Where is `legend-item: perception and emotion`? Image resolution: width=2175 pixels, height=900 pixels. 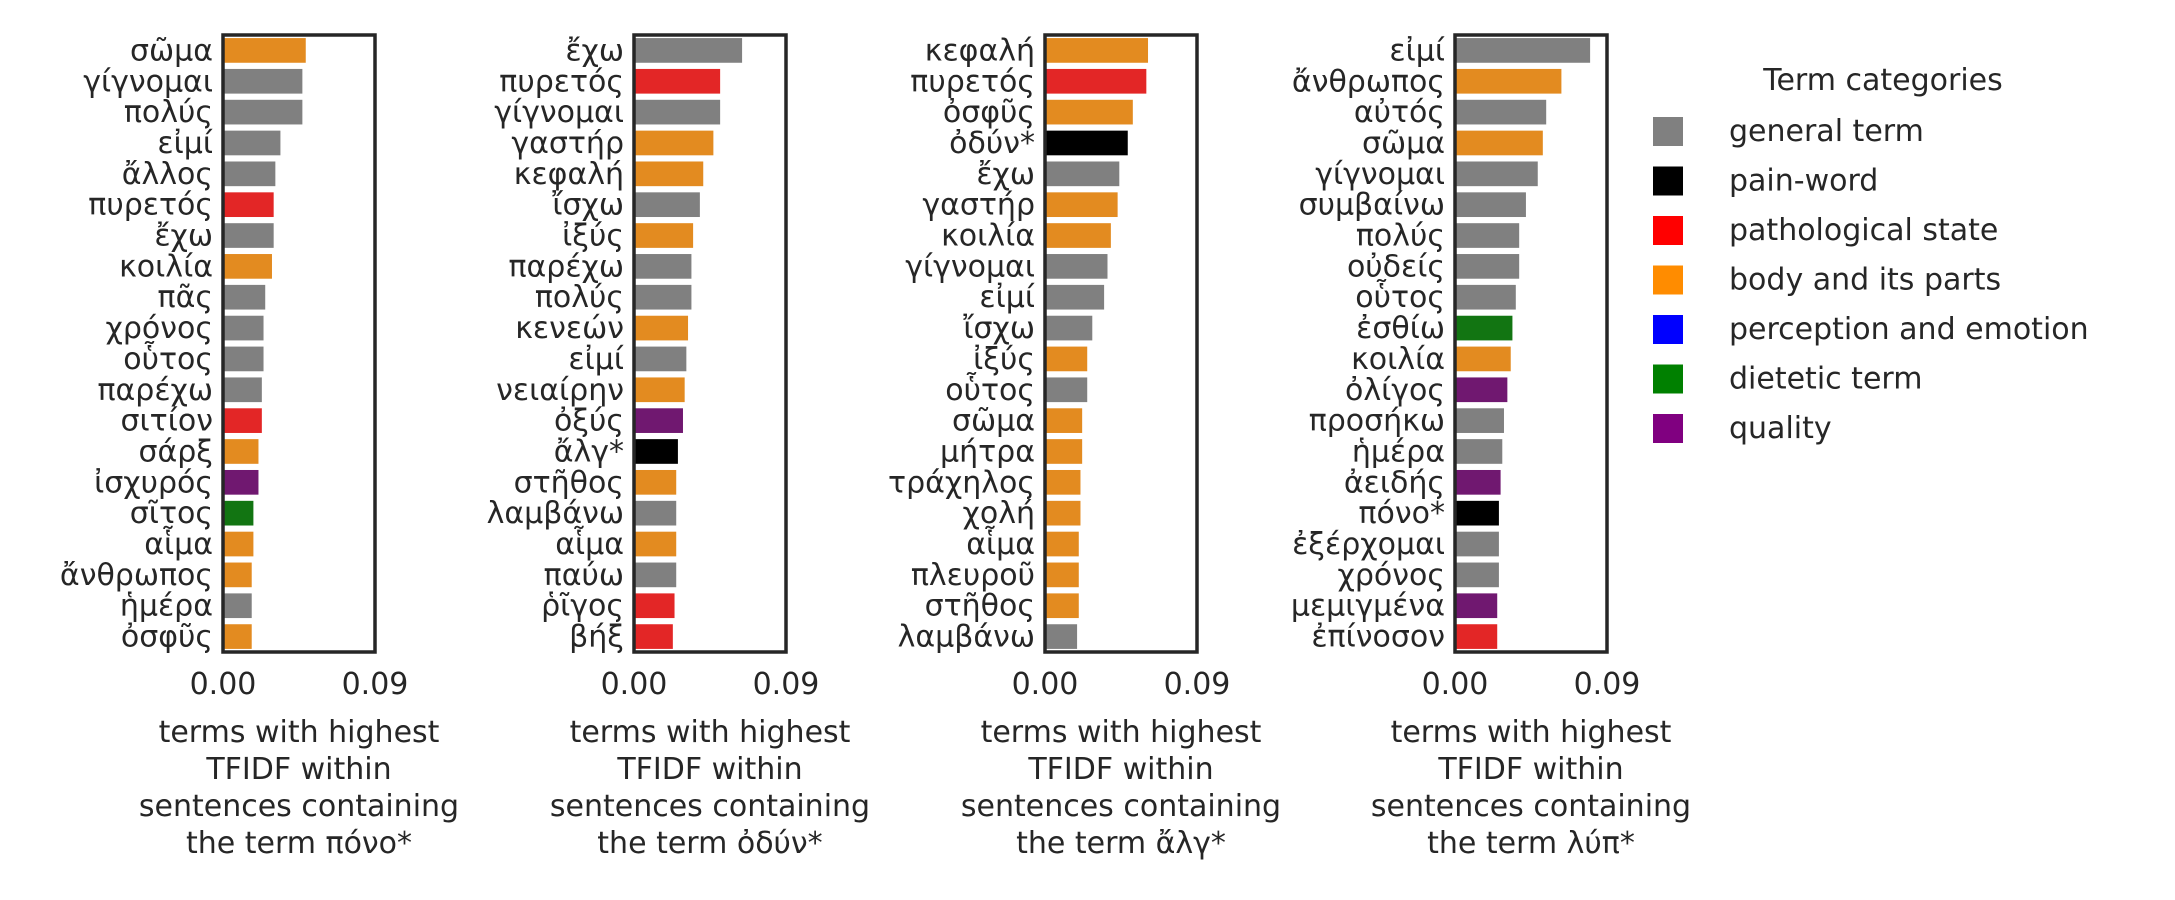 legend-item: perception and emotion is located at coordinates (1871, 329).